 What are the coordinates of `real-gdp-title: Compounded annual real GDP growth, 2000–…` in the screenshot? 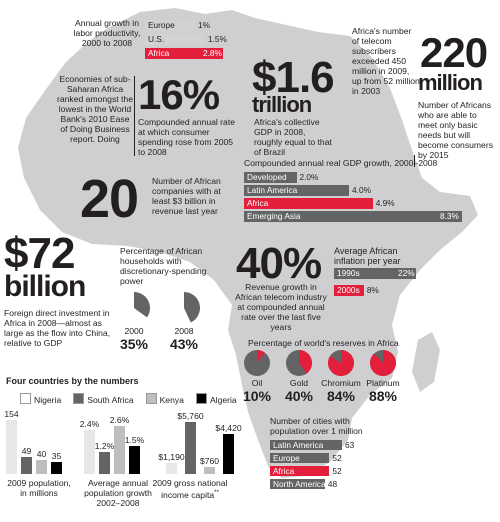 It's located at (341, 163).